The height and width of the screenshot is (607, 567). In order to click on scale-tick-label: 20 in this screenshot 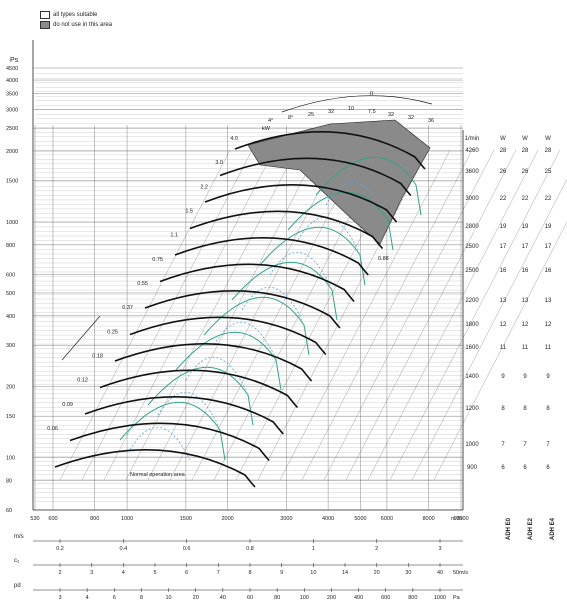, I will do `click(377, 573)`.